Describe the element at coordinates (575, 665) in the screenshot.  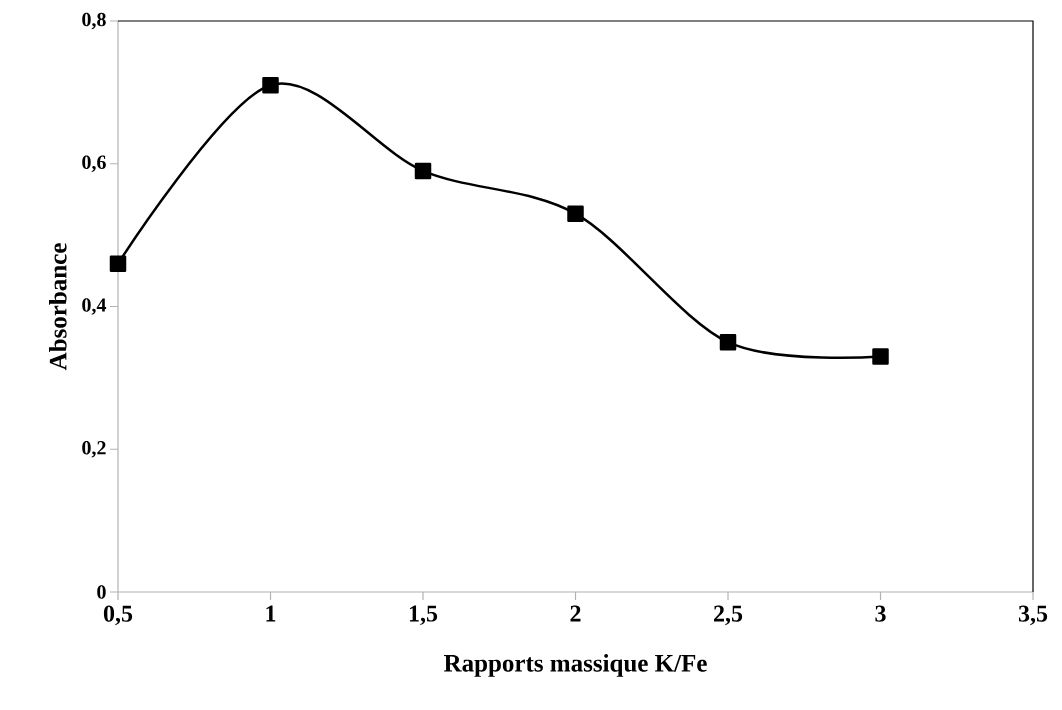
I see `x-axis-title: Rapports massique K/Fe` at that location.